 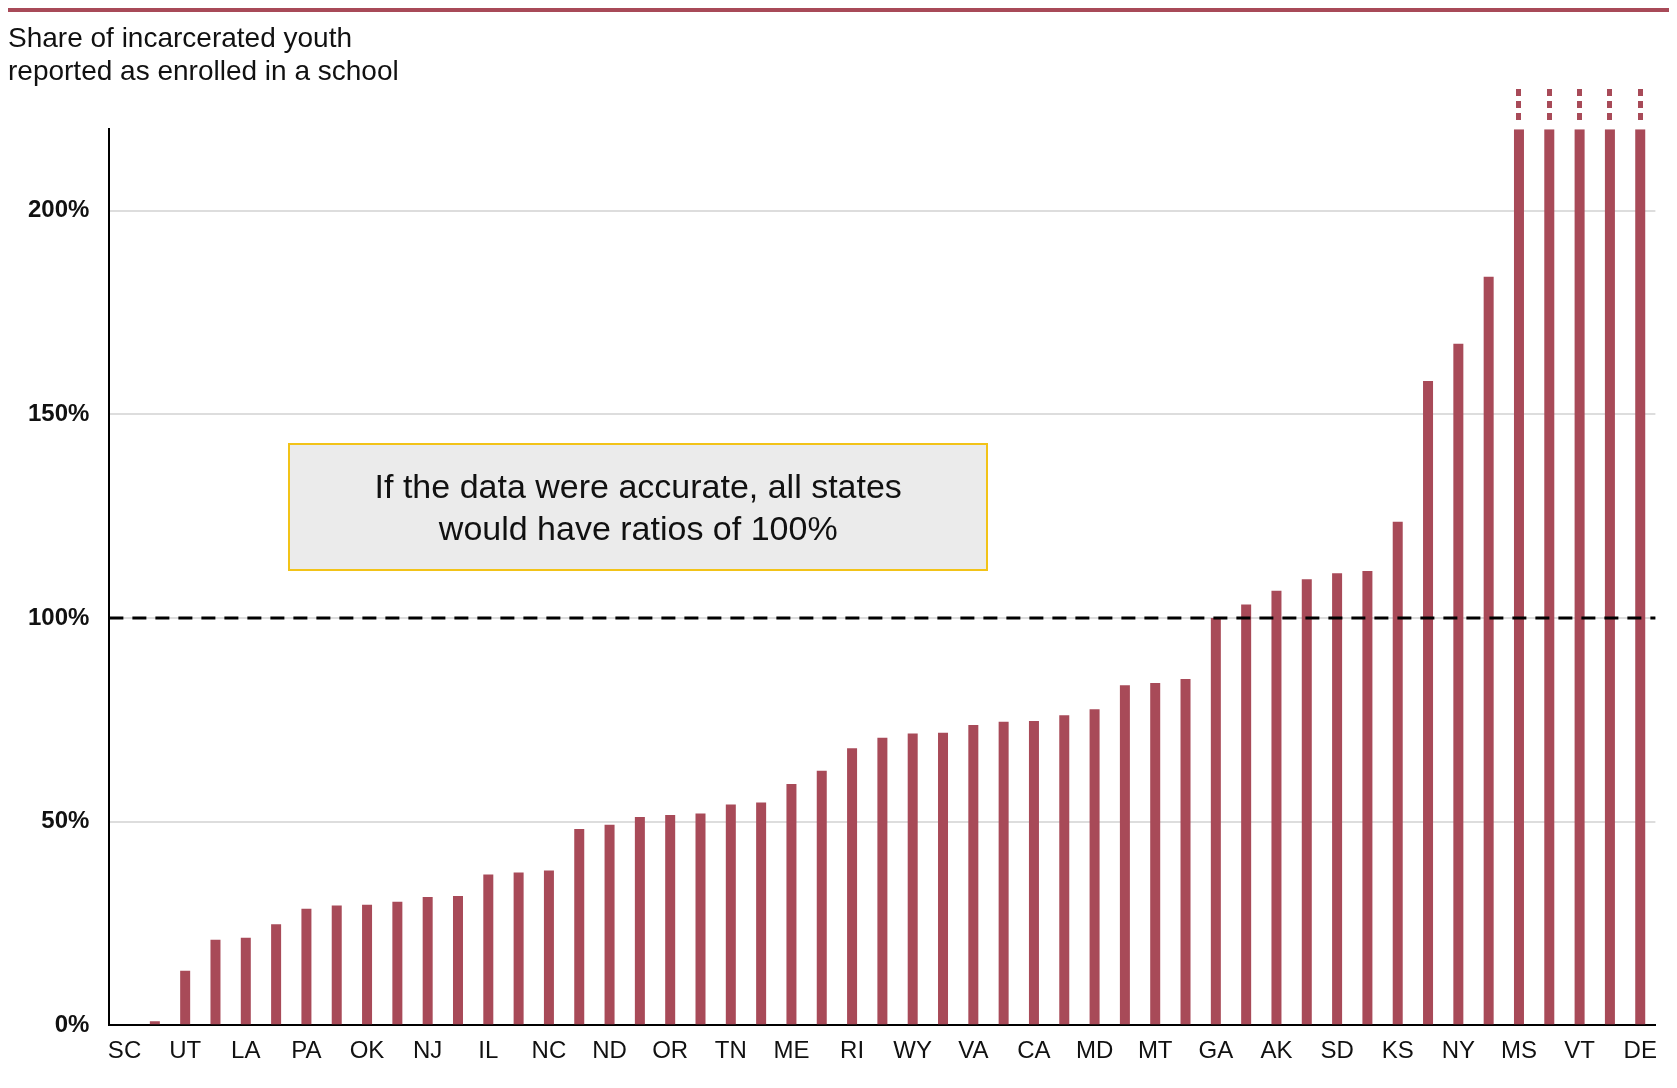 I want to click on x-tick-label: ME, so click(x=791, y=1050).